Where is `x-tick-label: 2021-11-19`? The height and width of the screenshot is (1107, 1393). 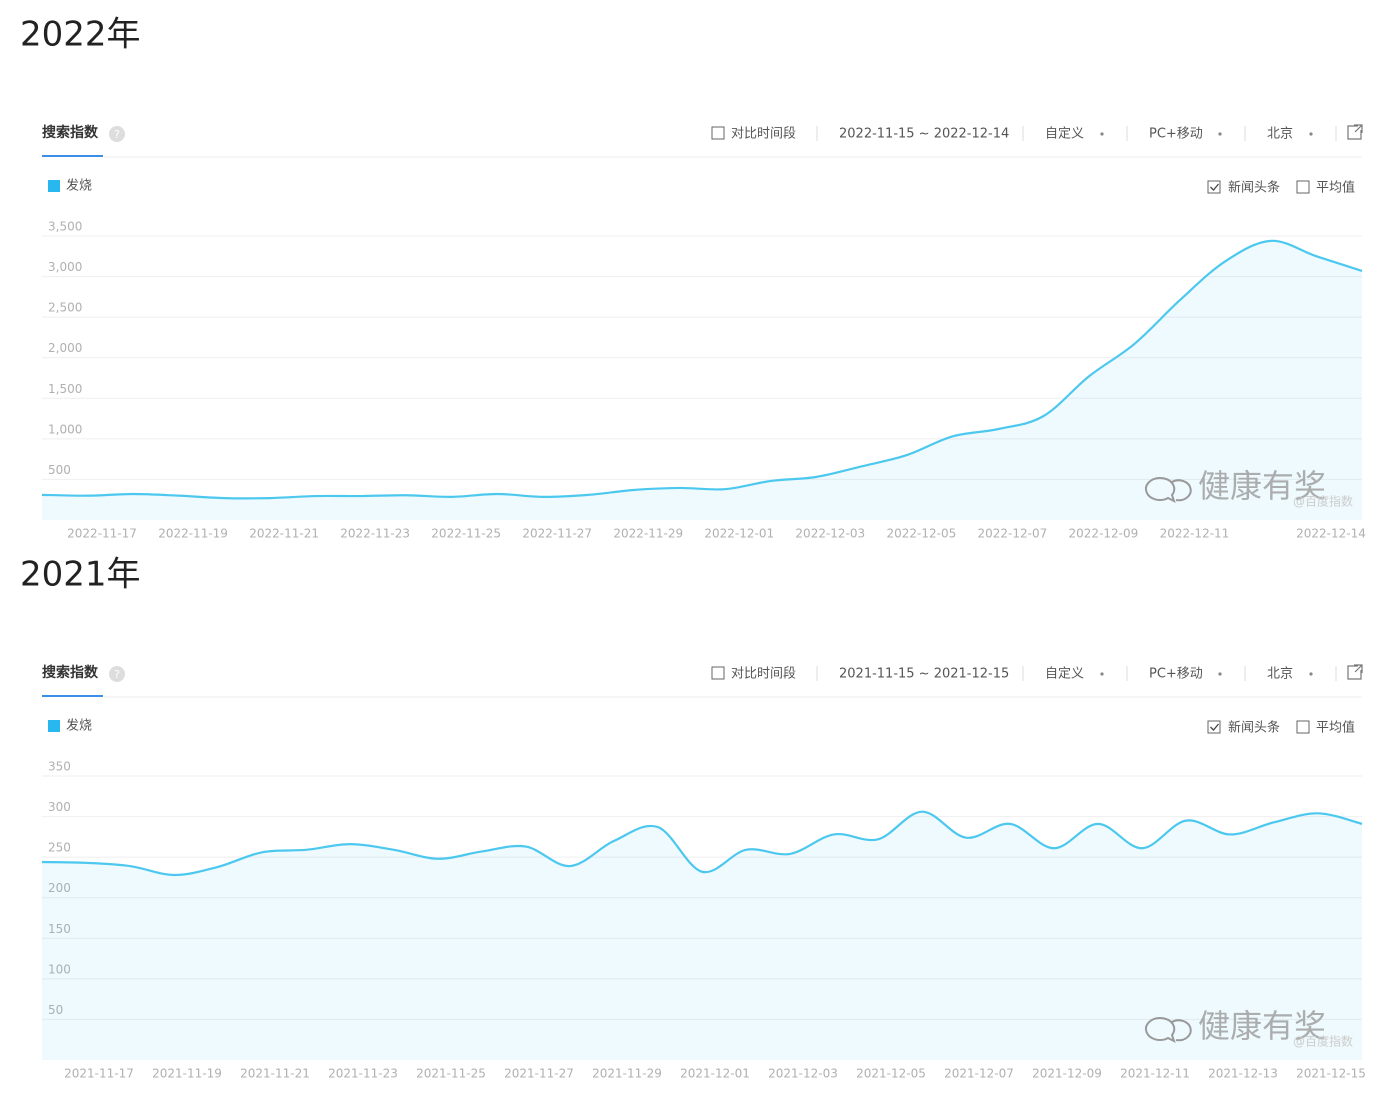
x-tick-label: 2021-11-19 is located at coordinates (187, 1074).